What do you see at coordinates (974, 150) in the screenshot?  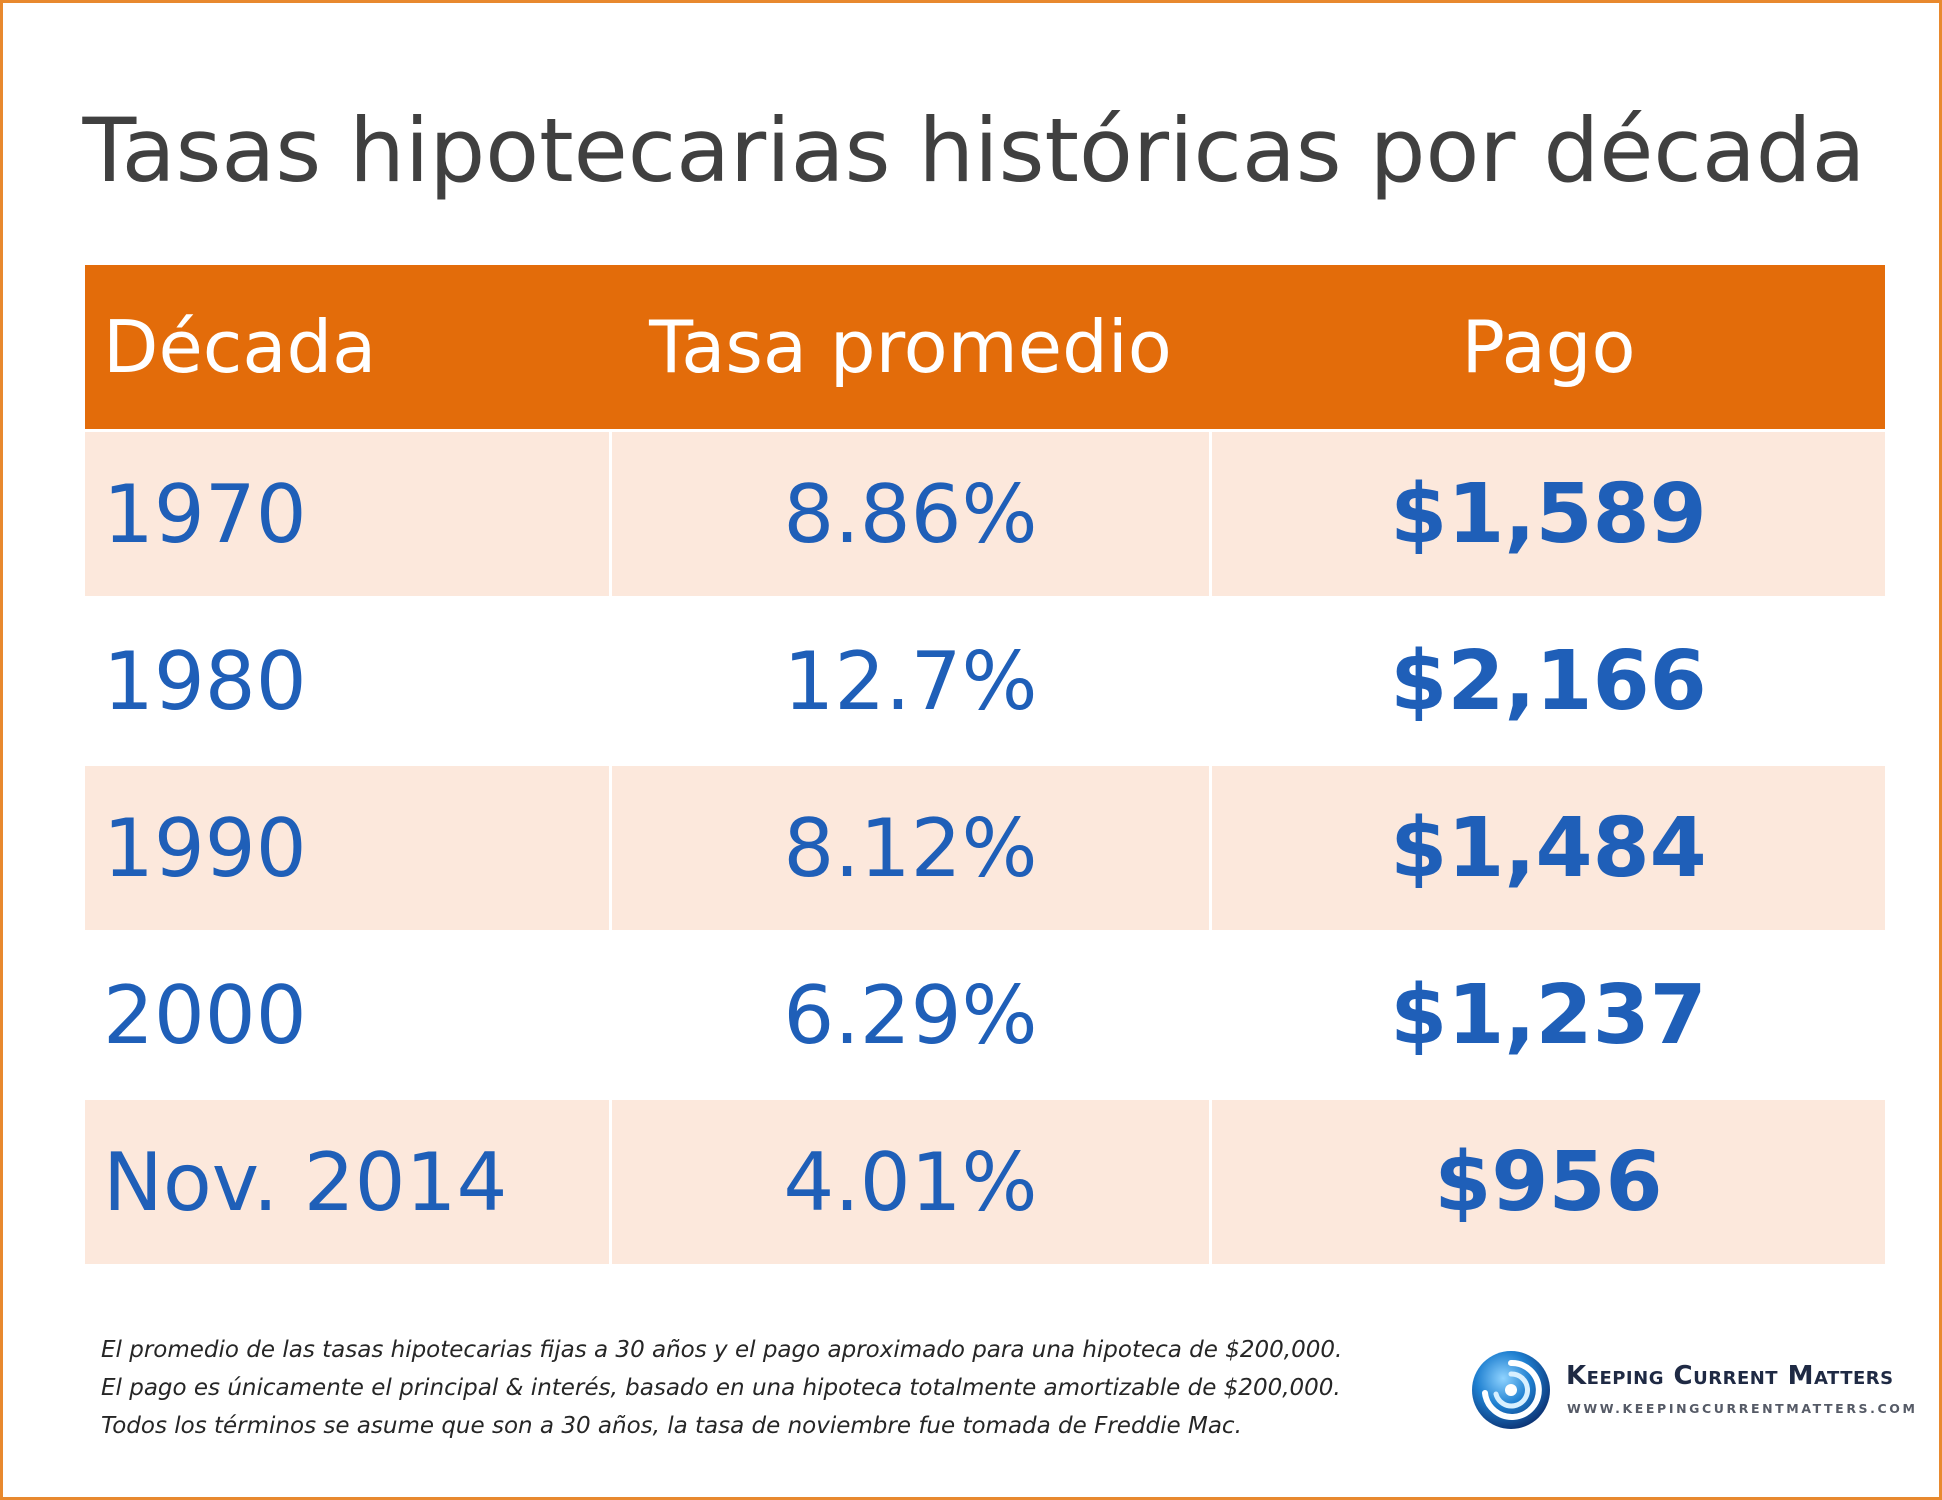 I see `page-title: Tasas hipotecarias históricas por década` at bounding box center [974, 150].